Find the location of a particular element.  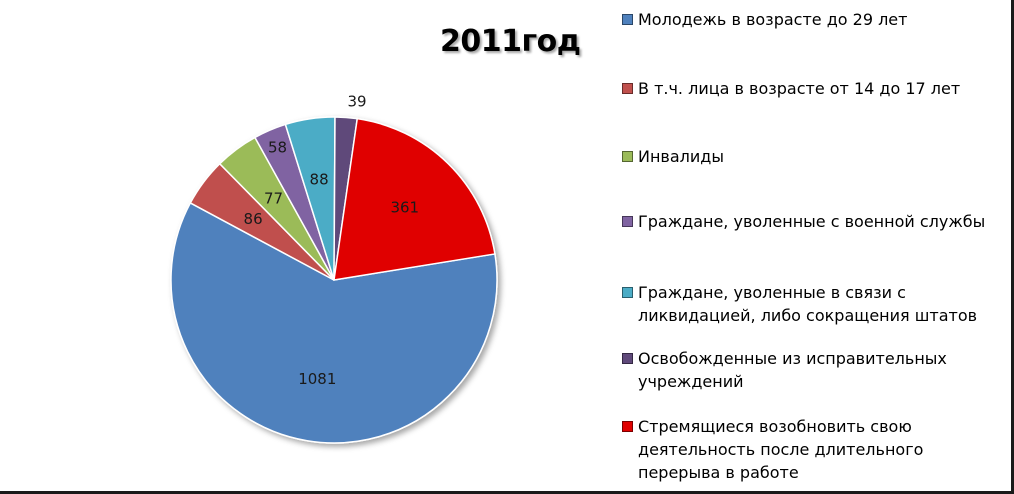

legend-item-youth: Молодежь в возрасте до 29 лет is located at coordinates (810, 19).